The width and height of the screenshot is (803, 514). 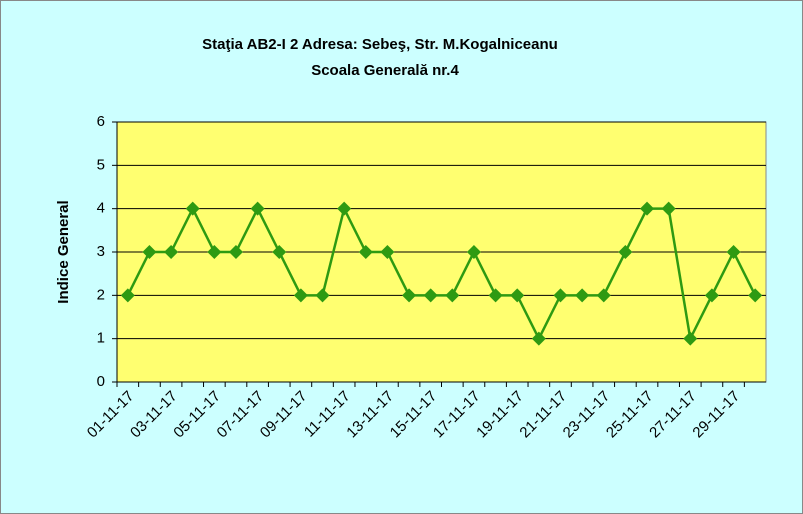 What do you see at coordinates (385, 70) in the screenshot?
I see `chart-subtitle: Scoala Generală nr.4` at bounding box center [385, 70].